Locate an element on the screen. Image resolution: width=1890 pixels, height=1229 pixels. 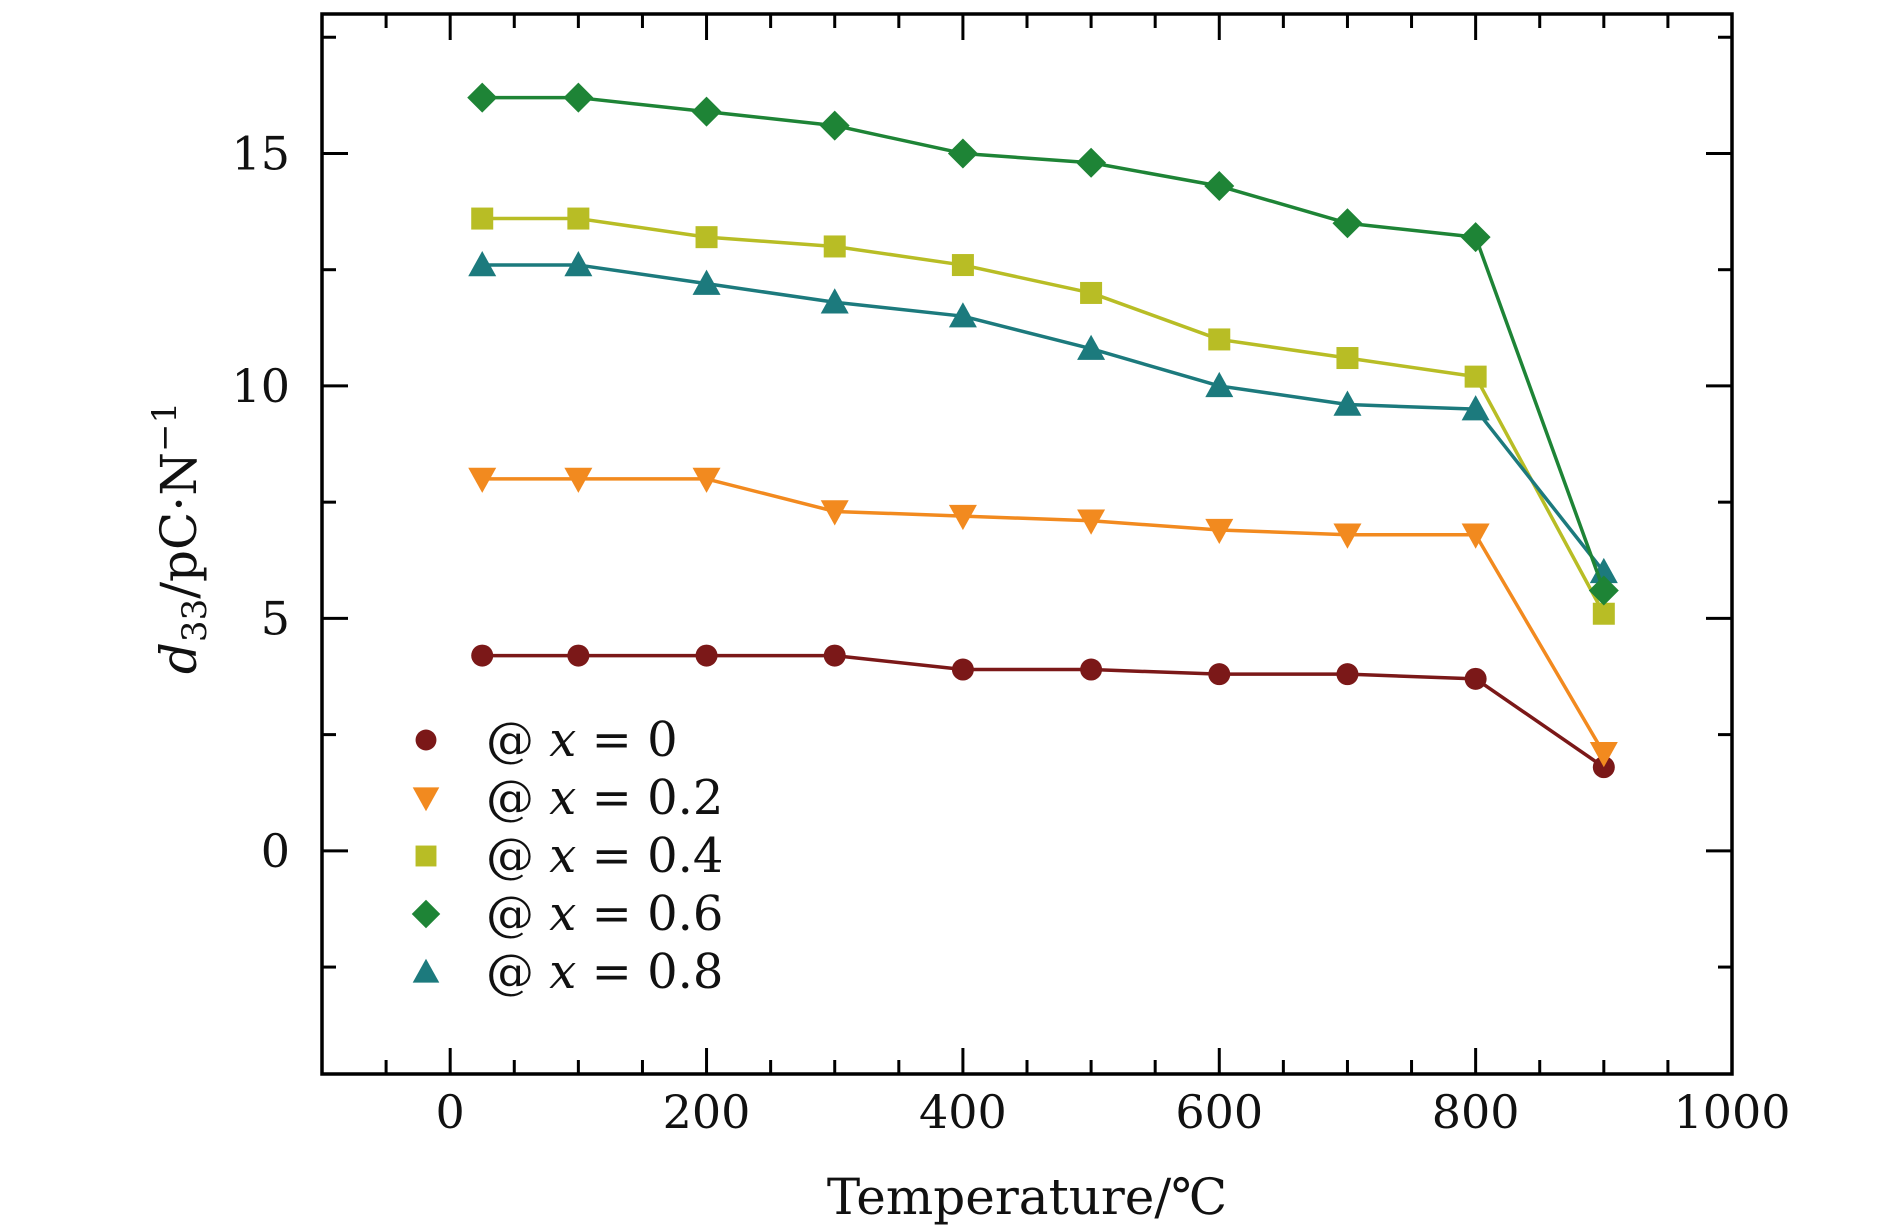
y-axis-title-superscript: −1 is located at coordinates (165, 427).